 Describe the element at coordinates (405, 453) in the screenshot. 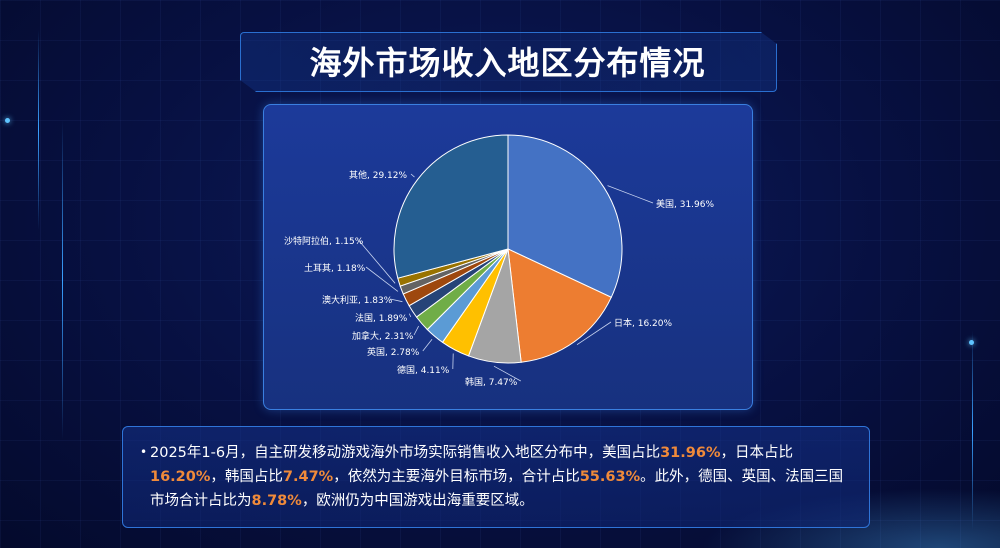

I see `summary-part-1: 2025年1-6月，自主研发移动游戏海外市场实际销售收入地区分布中，美国占比` at that location.